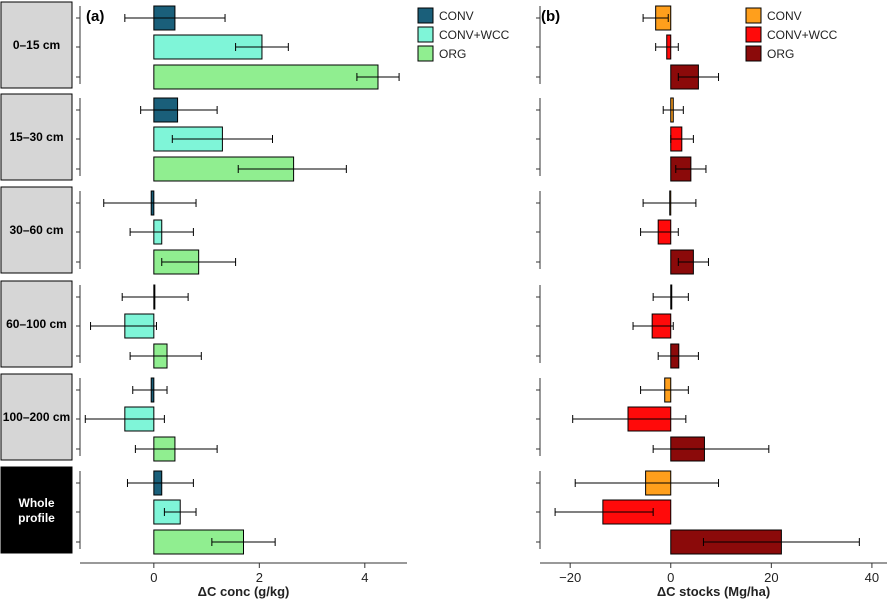 The width and height of the screenshot is (895, 602). I want to click on depth-label: 0–15 cm, so click(36, 45).